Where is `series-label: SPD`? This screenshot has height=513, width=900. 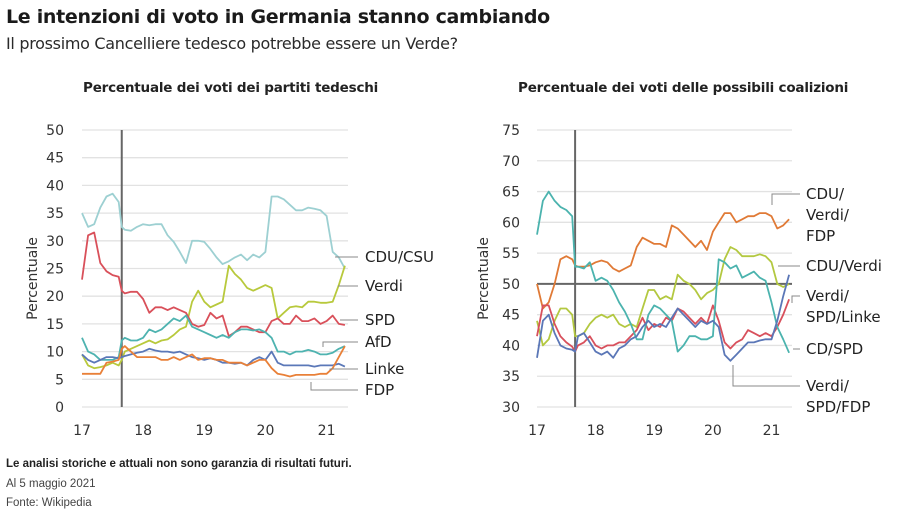
series-label: SPD is located at coordinates (380, 320).